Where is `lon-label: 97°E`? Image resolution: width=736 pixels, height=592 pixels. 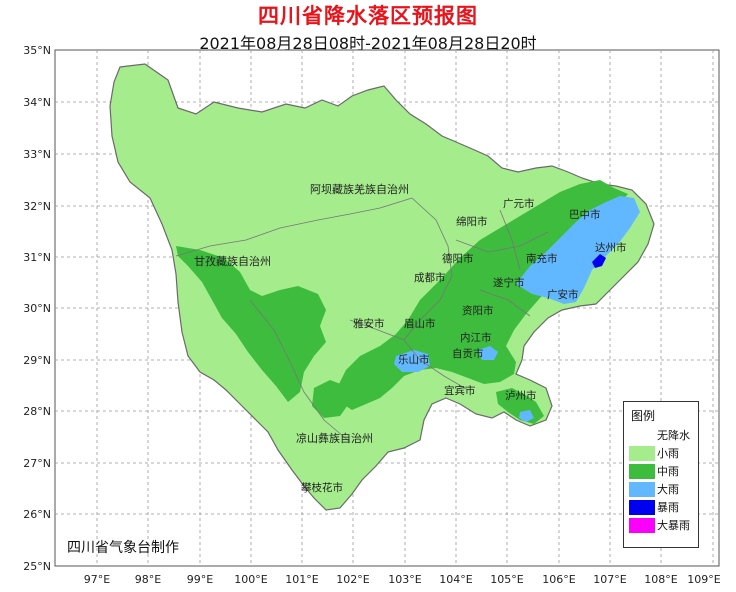 lon-label: 97°E is located at coordinates (97, 579).